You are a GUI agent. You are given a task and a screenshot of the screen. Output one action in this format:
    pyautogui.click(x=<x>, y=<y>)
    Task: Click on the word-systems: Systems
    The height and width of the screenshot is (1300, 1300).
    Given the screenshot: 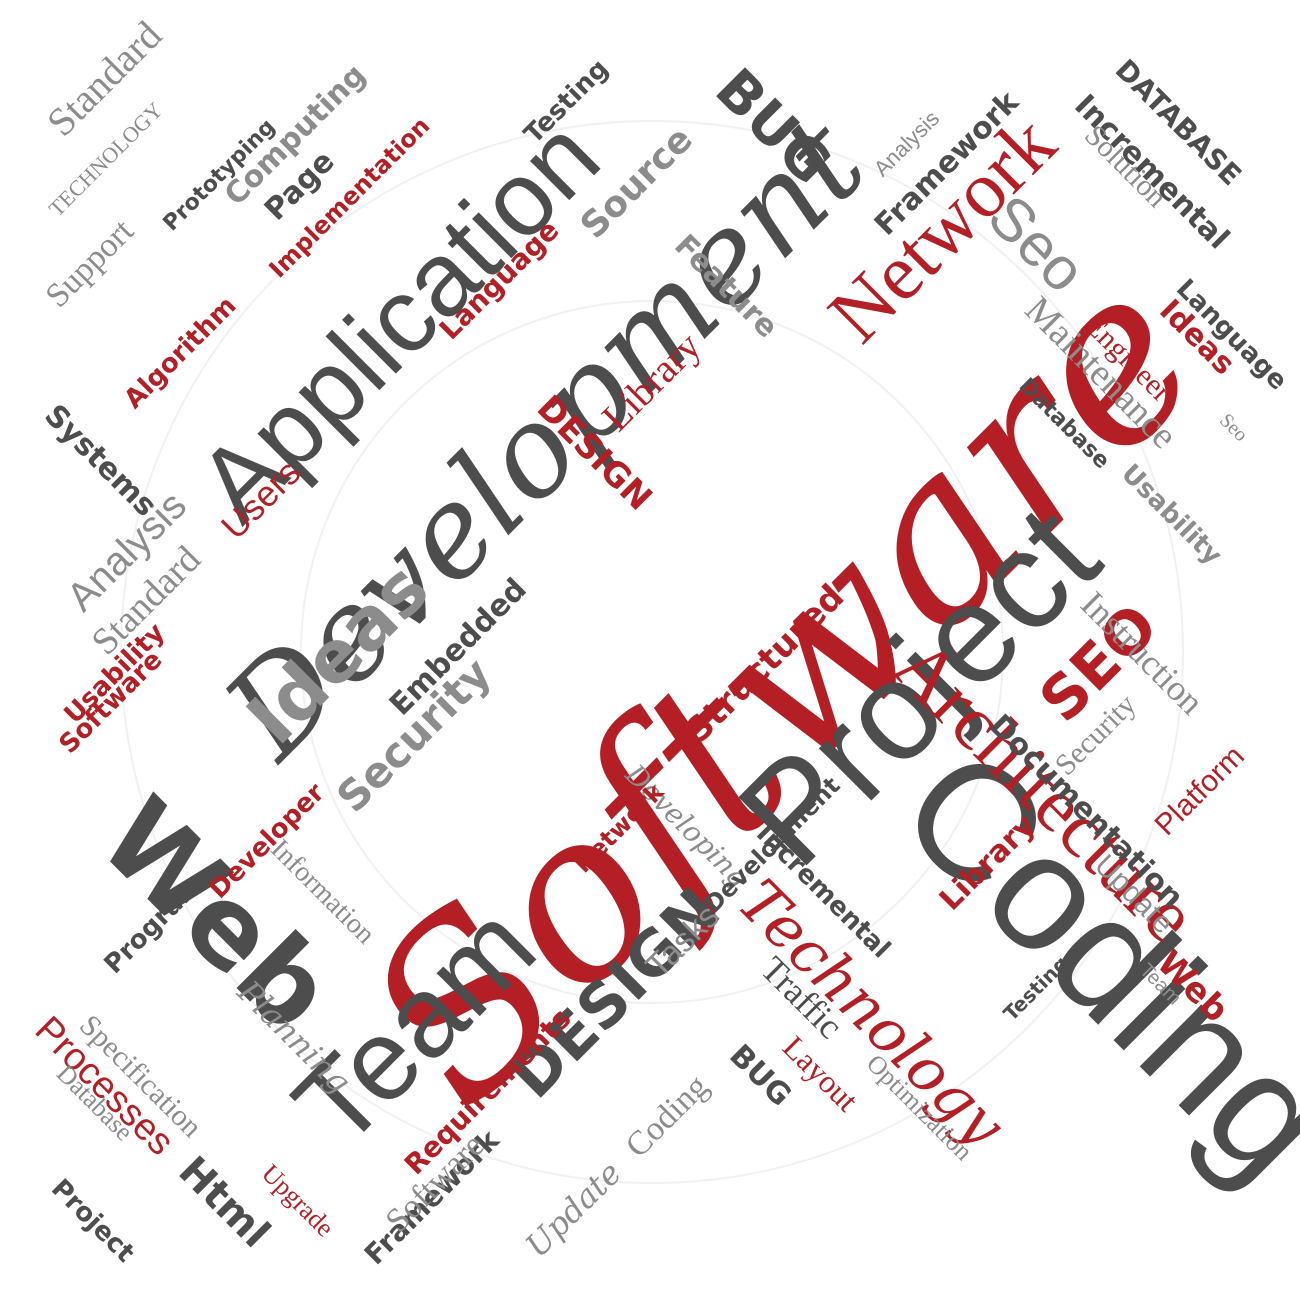 What is the action you would take?
    pyautogui.click(x=100, y=460)
    